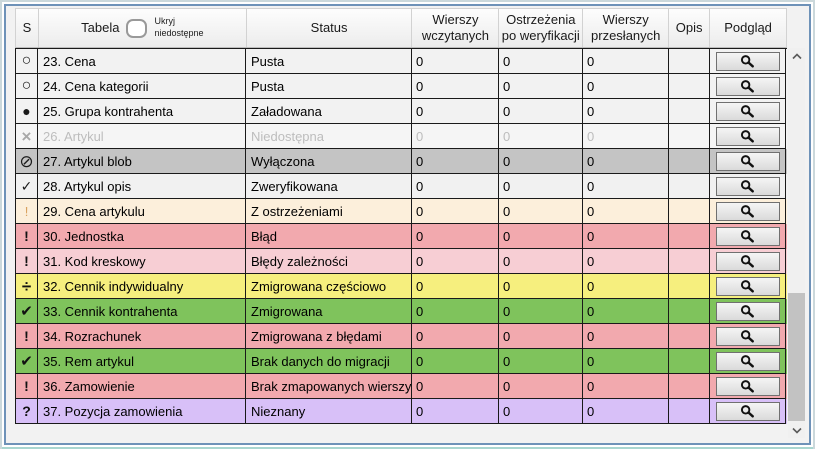 This screenshot has height=449, width=815. What do you see at coordinates (456, 28) in the screenshot?
I see `header-rows-loaded: Wierszy wczytanych` at bounding box center [456, 28].